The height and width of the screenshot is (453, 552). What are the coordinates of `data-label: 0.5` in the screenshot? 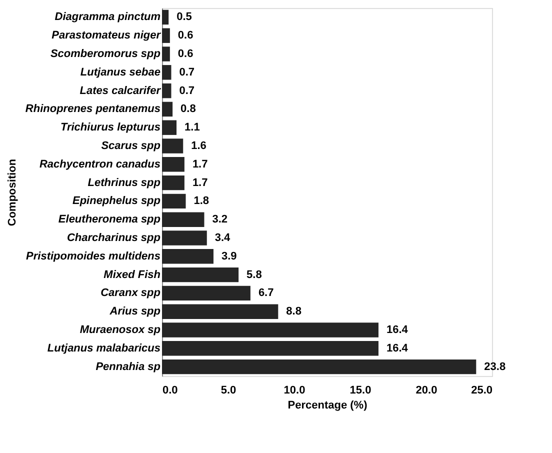 It's located at (184, 17).